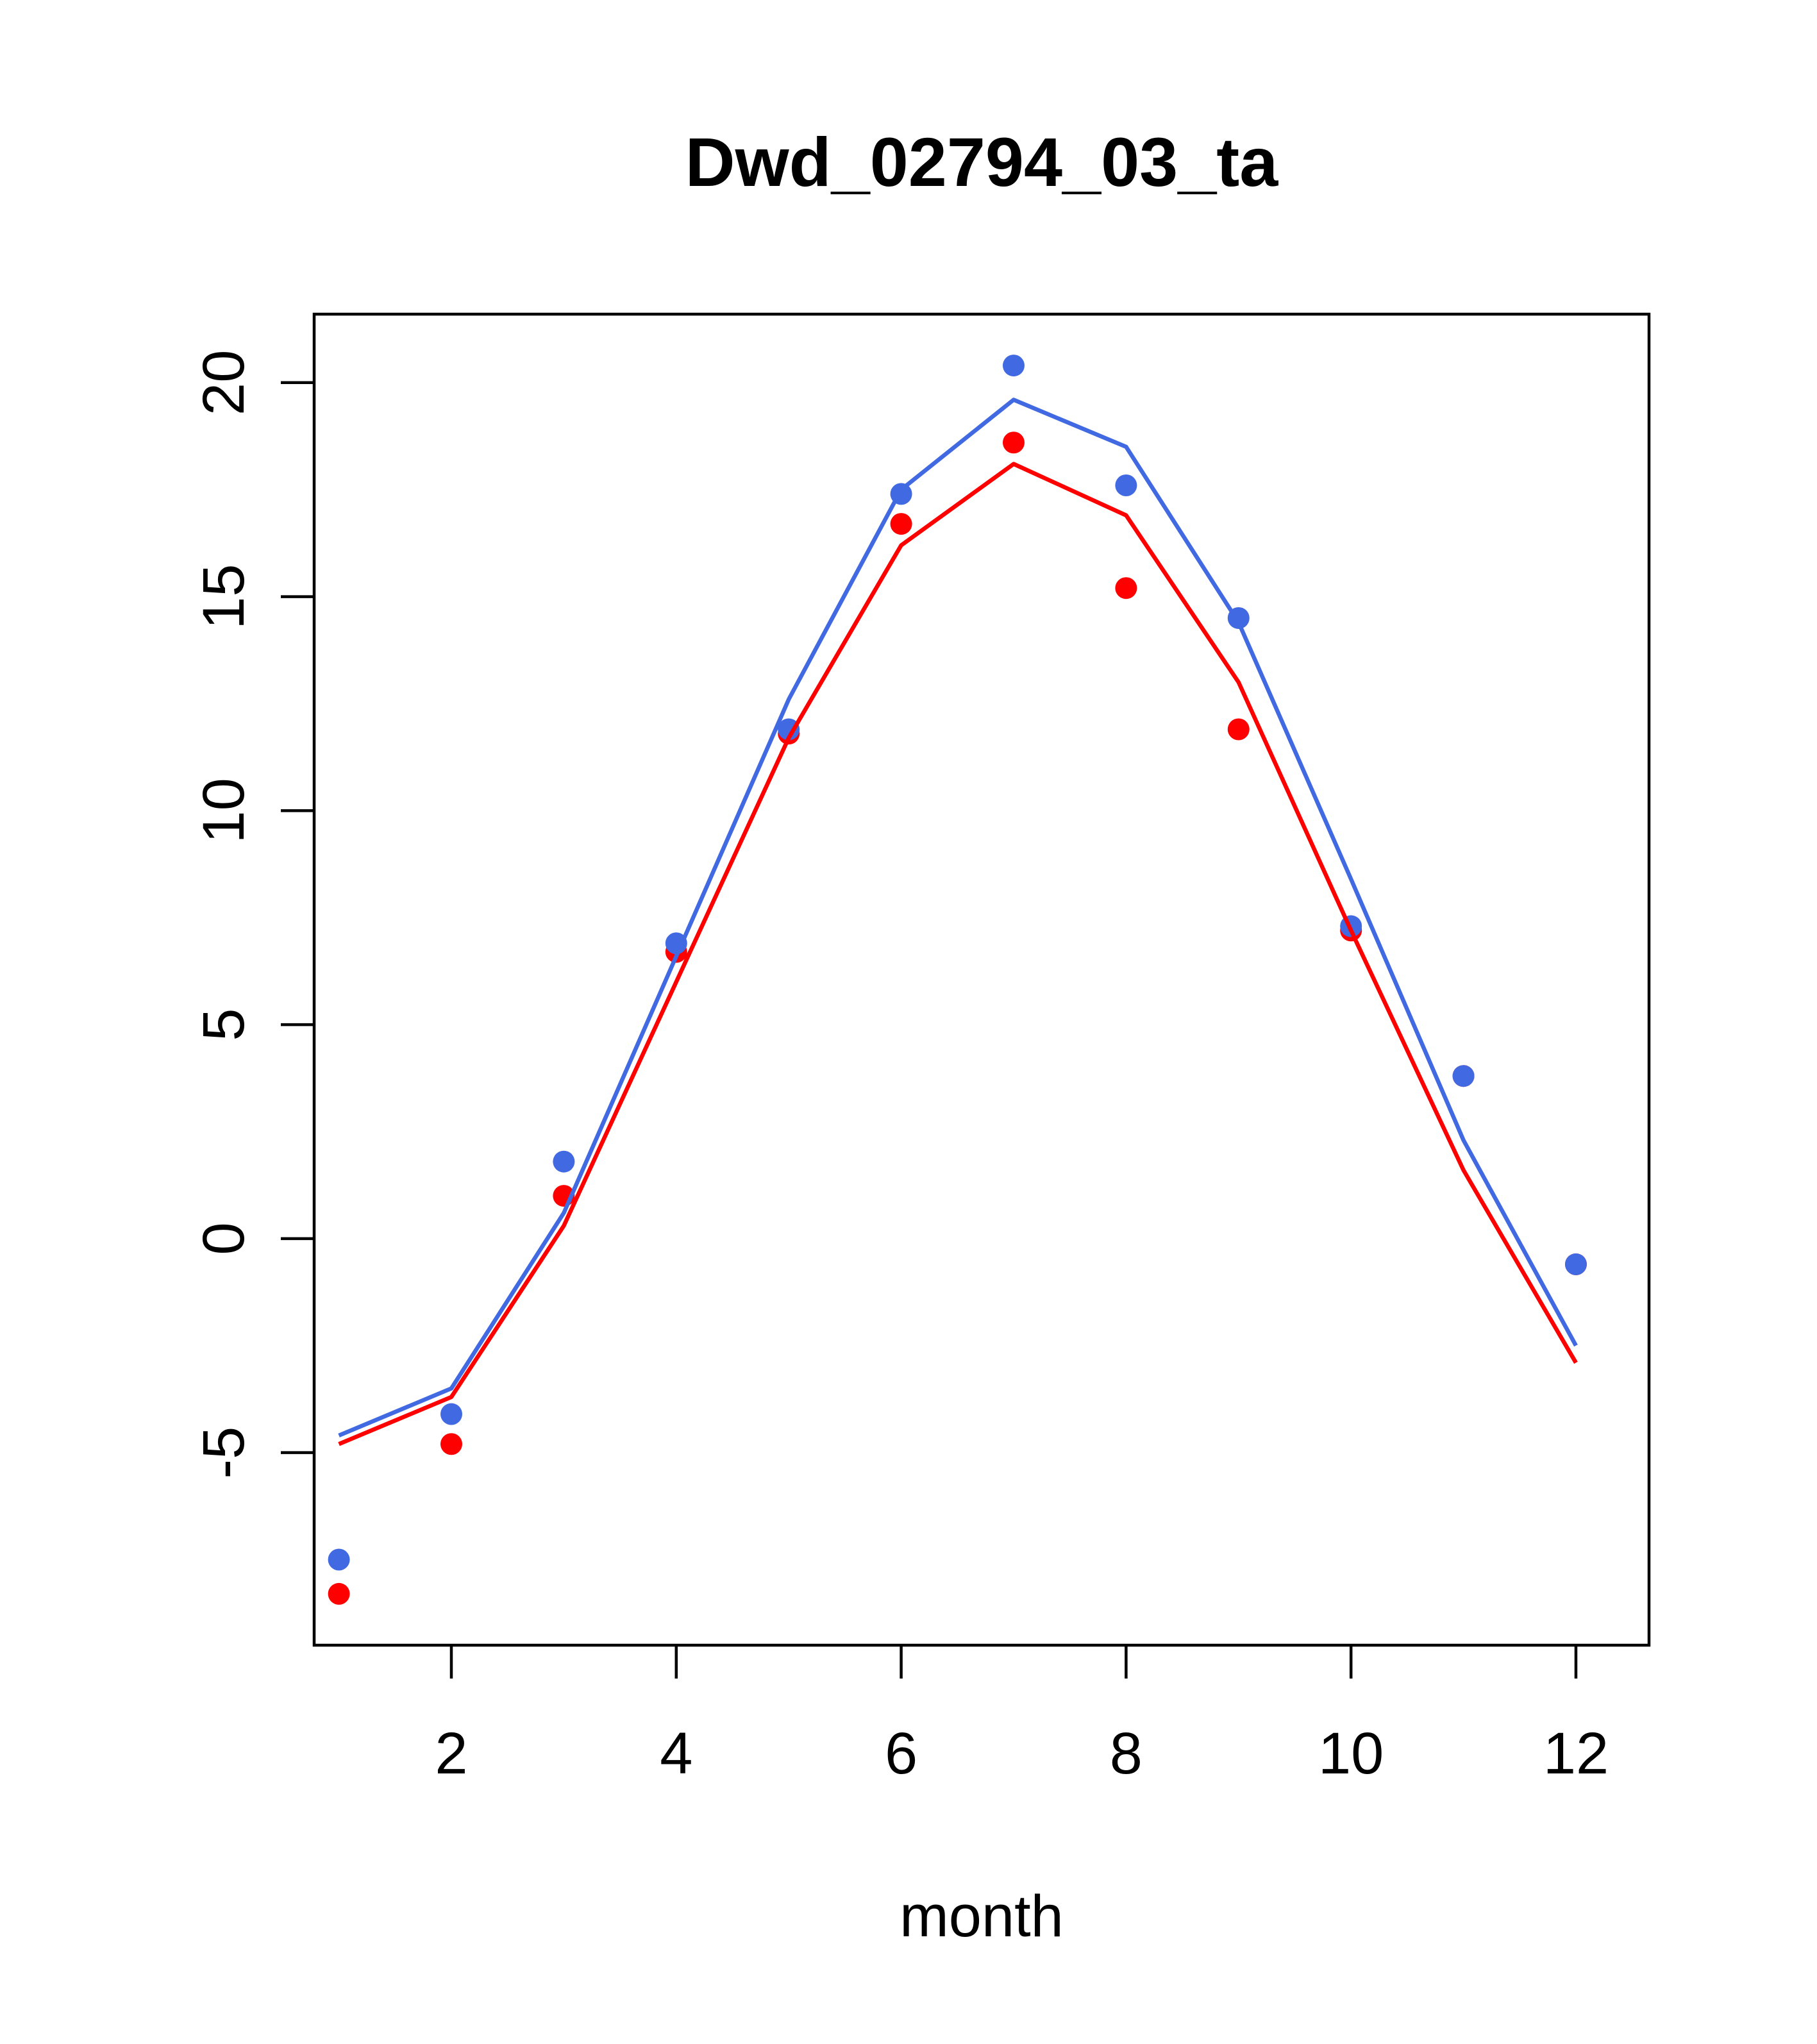  What do you see at coordinates (224, 1238) in the screenshot?
I see `y-tick-label-0: 0` at bounding box center [224, 1238].